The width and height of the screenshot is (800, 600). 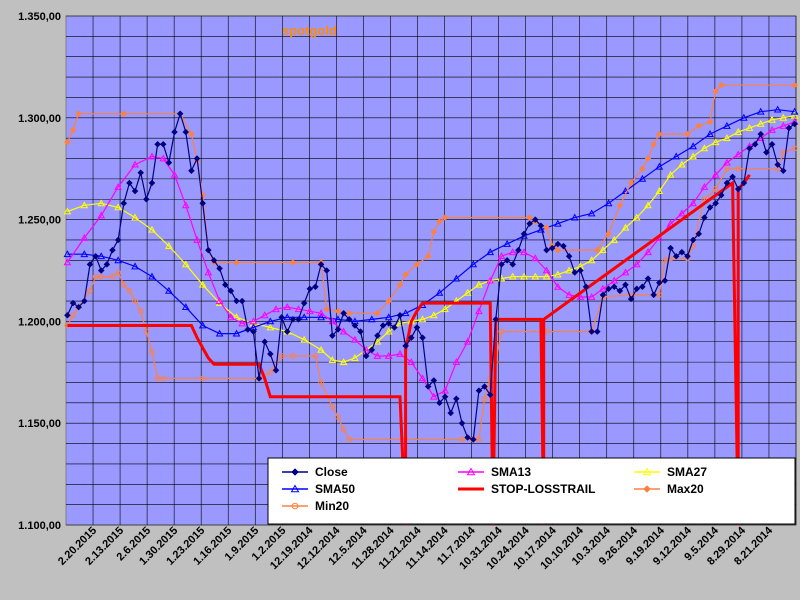 I want to click on y-tick-label: 1.250,00, so click(x=39, y=221).